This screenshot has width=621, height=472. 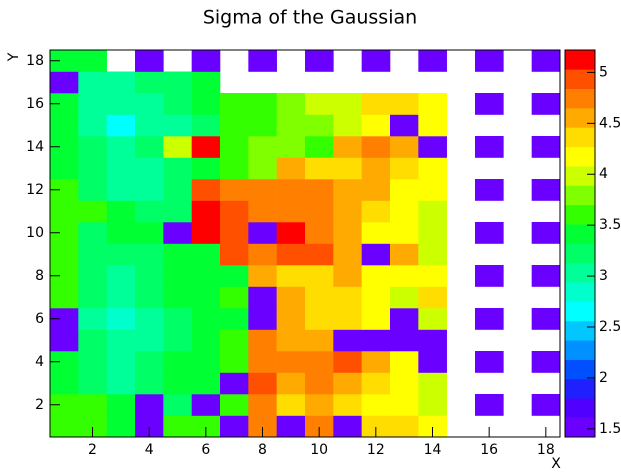 What do you see at coordinates (603, 276) in the screenshot?
I see `z-tick-label: 3` at bounding box center [603, 276].